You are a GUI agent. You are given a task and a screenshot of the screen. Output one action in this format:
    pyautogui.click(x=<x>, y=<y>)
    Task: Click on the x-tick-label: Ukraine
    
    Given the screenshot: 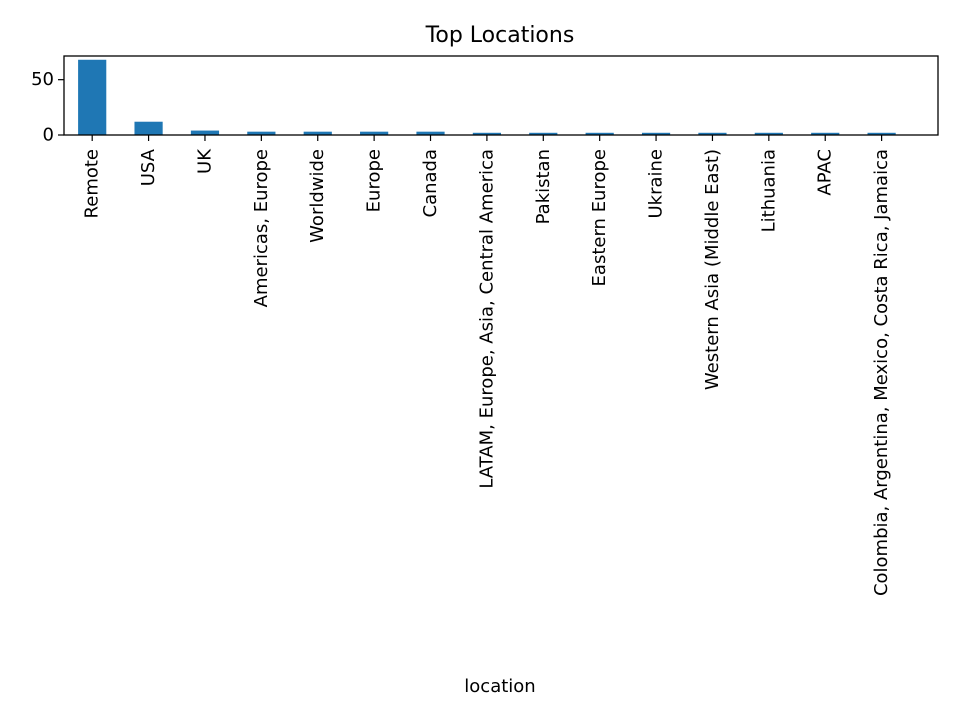 What is the action you would take?
    pyautogui.click(x=656, y=184)
    